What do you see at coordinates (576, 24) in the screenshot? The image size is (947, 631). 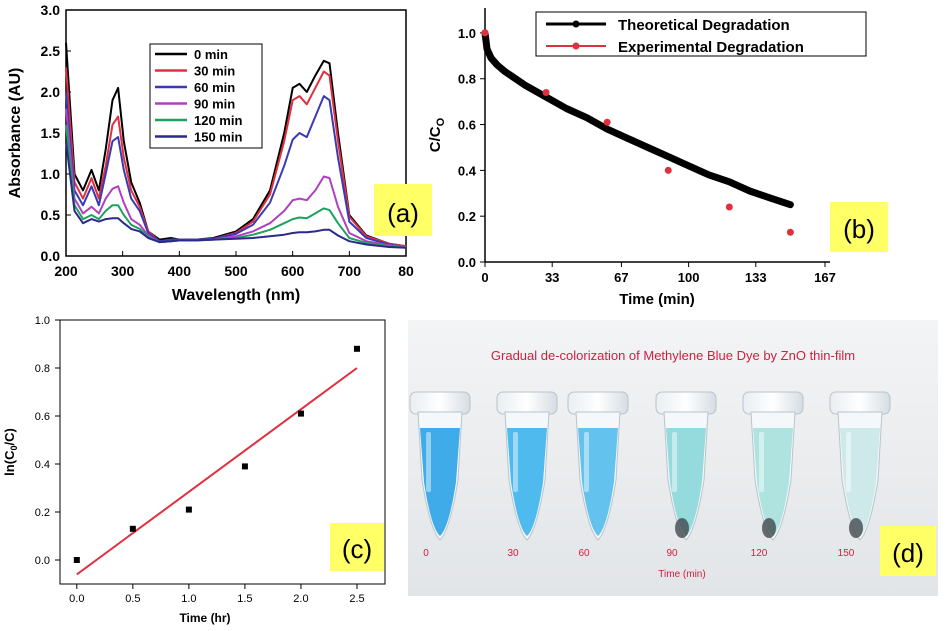 I see `legend-marker-theoretical` at bounding box center [576, 24].